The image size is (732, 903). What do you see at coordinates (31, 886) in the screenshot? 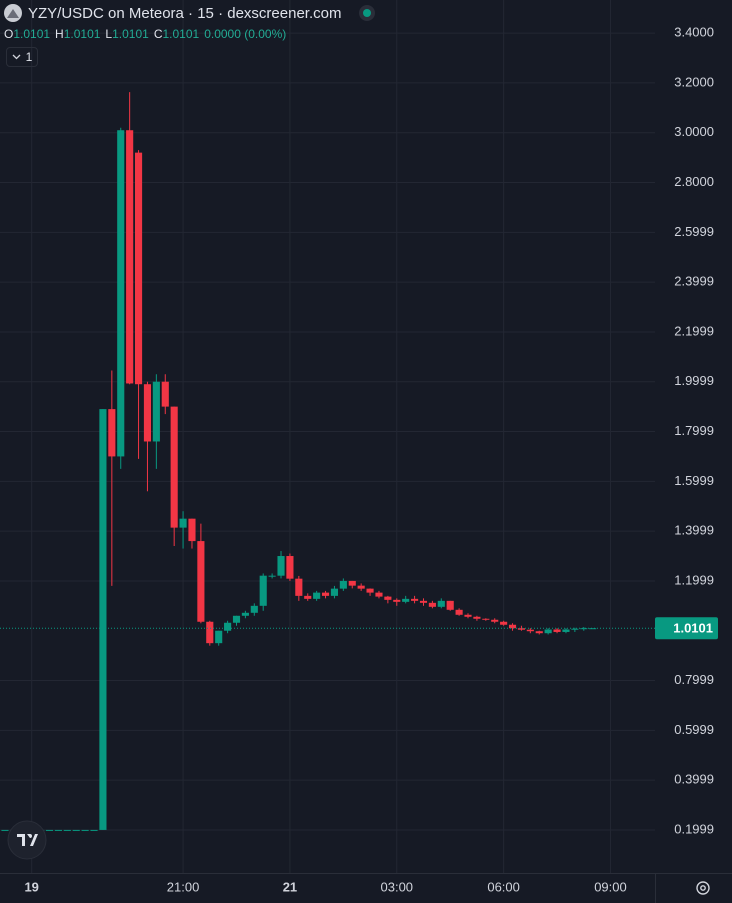
I see `x-tick-label: 19` at bounding box center [31, 886].